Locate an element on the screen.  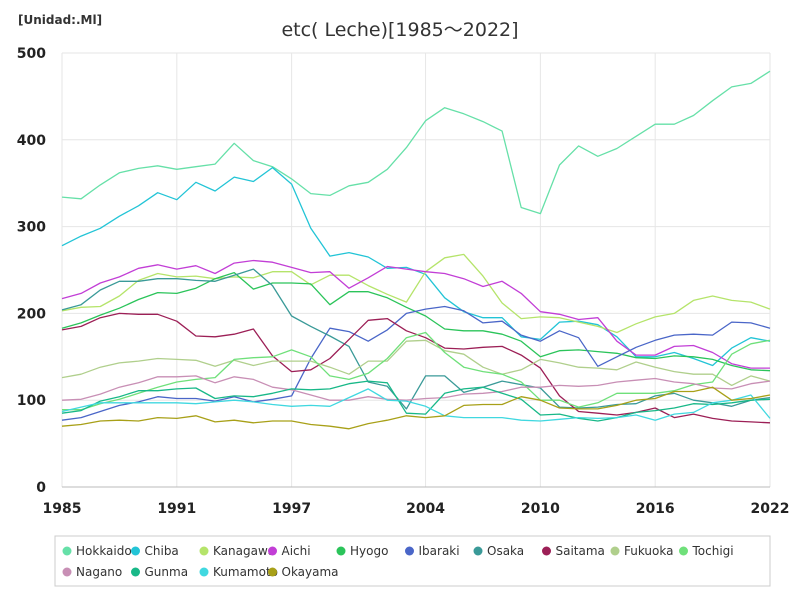
legend-label: Ibaraki is located at coordinates (439, 551).